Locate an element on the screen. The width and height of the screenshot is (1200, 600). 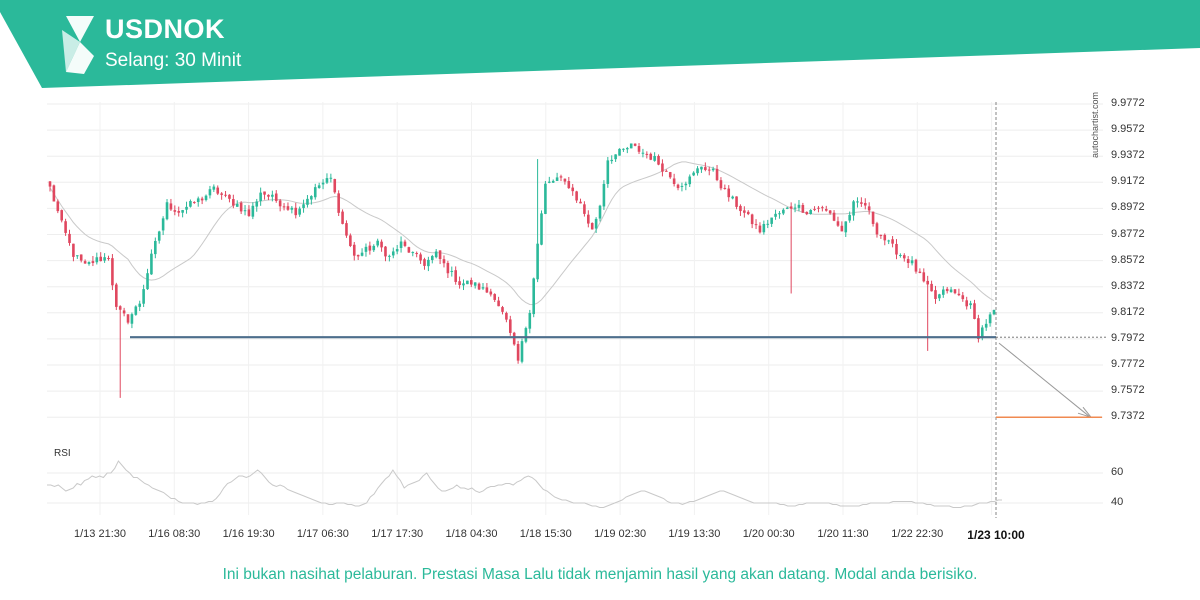
time-tick-label: 1/22 22:30 is located at coordinates (917, 534).